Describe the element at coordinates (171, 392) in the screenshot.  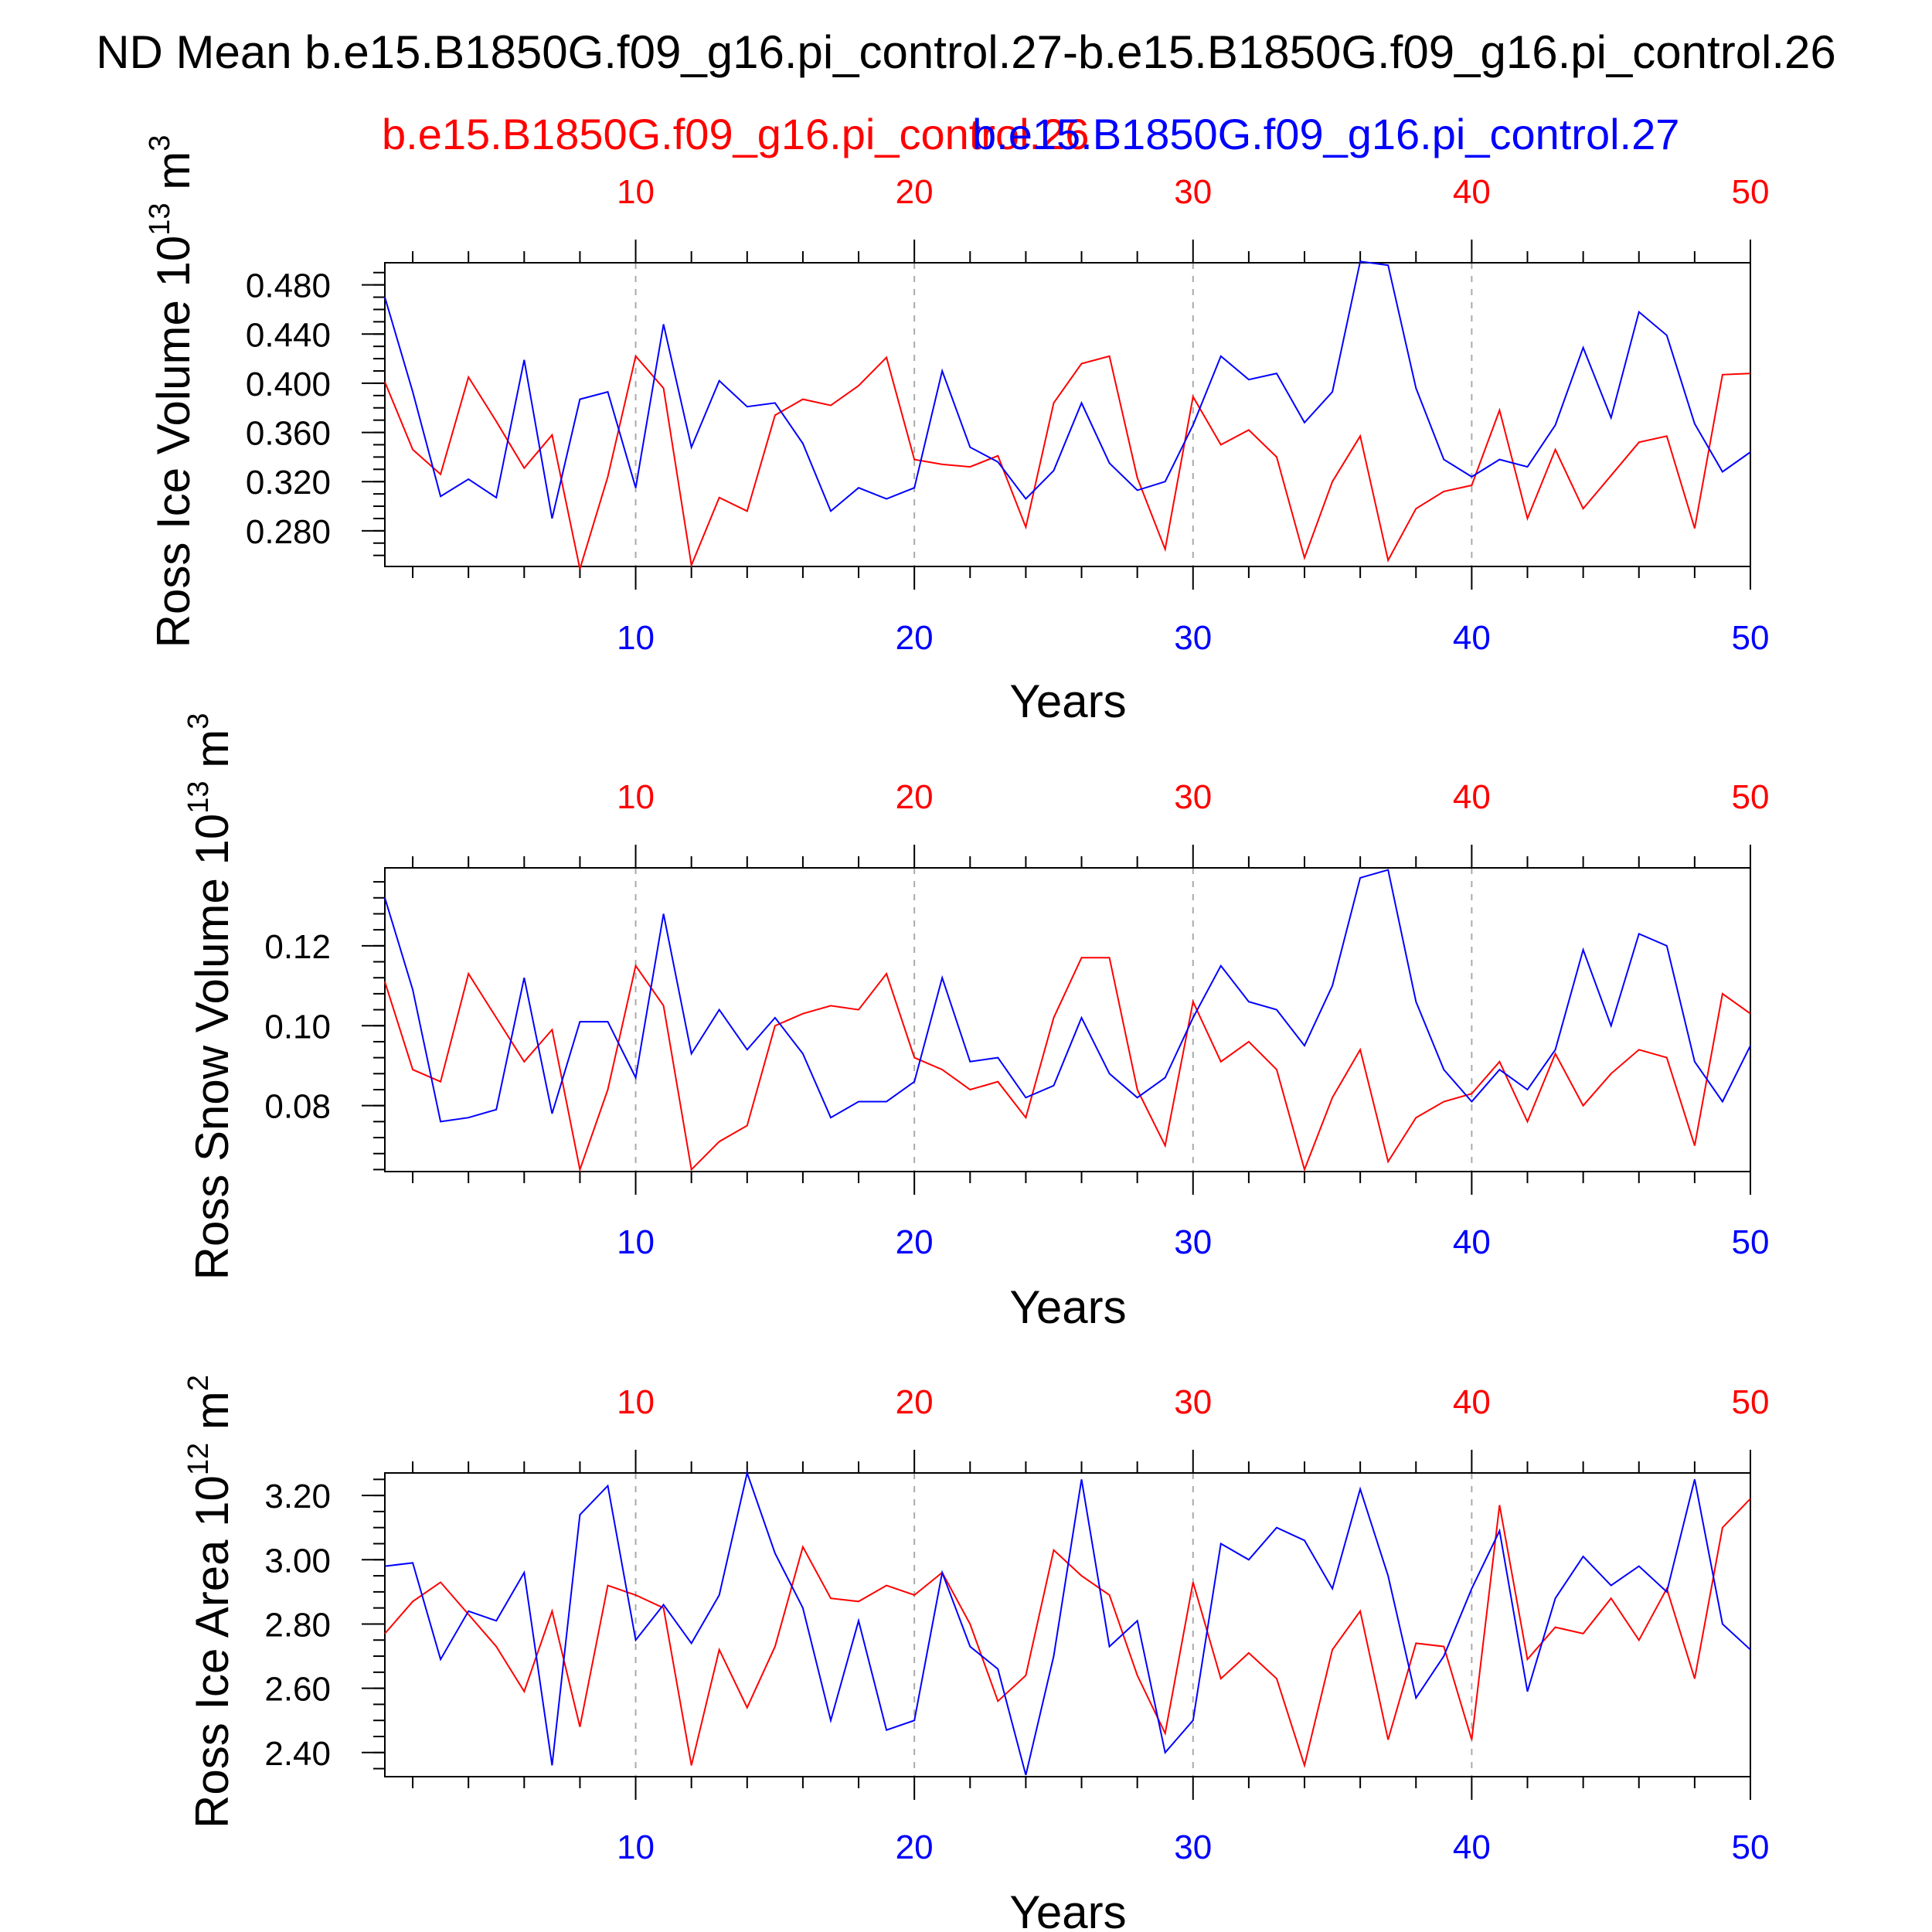
I see `y-axis-label: Ross Ice Volume 1013 m3` at that location.